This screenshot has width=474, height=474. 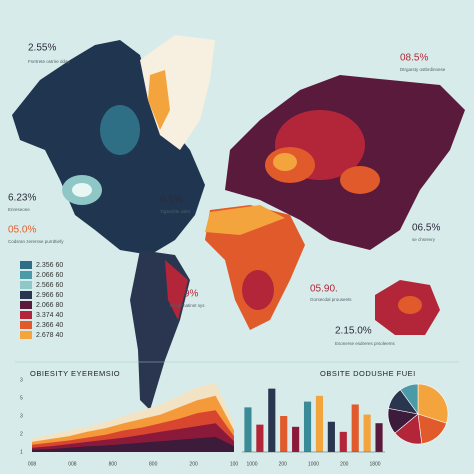 What do you see at coordinates (258, 290) in the screenshot?
I see `africa-south` at bounding box center [258, 290].